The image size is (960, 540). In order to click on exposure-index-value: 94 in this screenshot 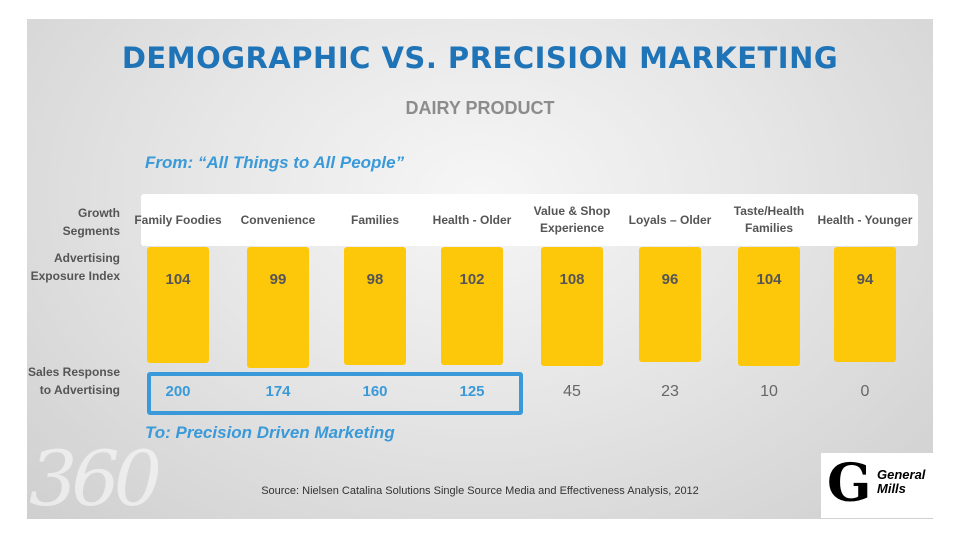, I will do `click(865, 279)`.